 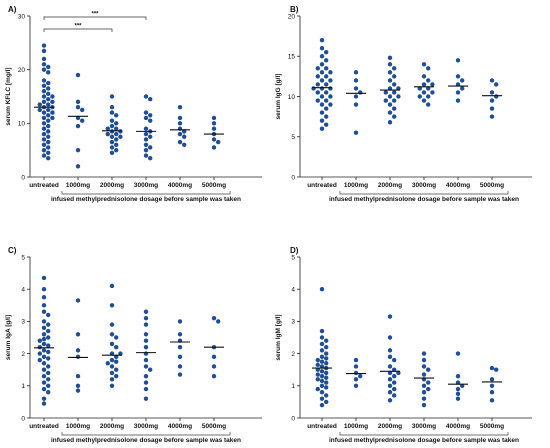 What do you see at coordinates (8, 337) in the screenshot?
I see `y-axis-label: serum IgA [g/l]` at bounding box center [8, 337].